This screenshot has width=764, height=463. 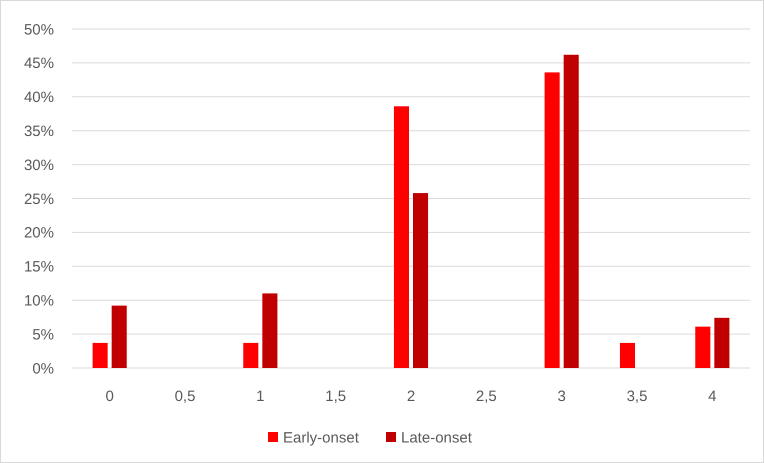 I want to click on x-tick-label: 2, so click(x=411, y=396).